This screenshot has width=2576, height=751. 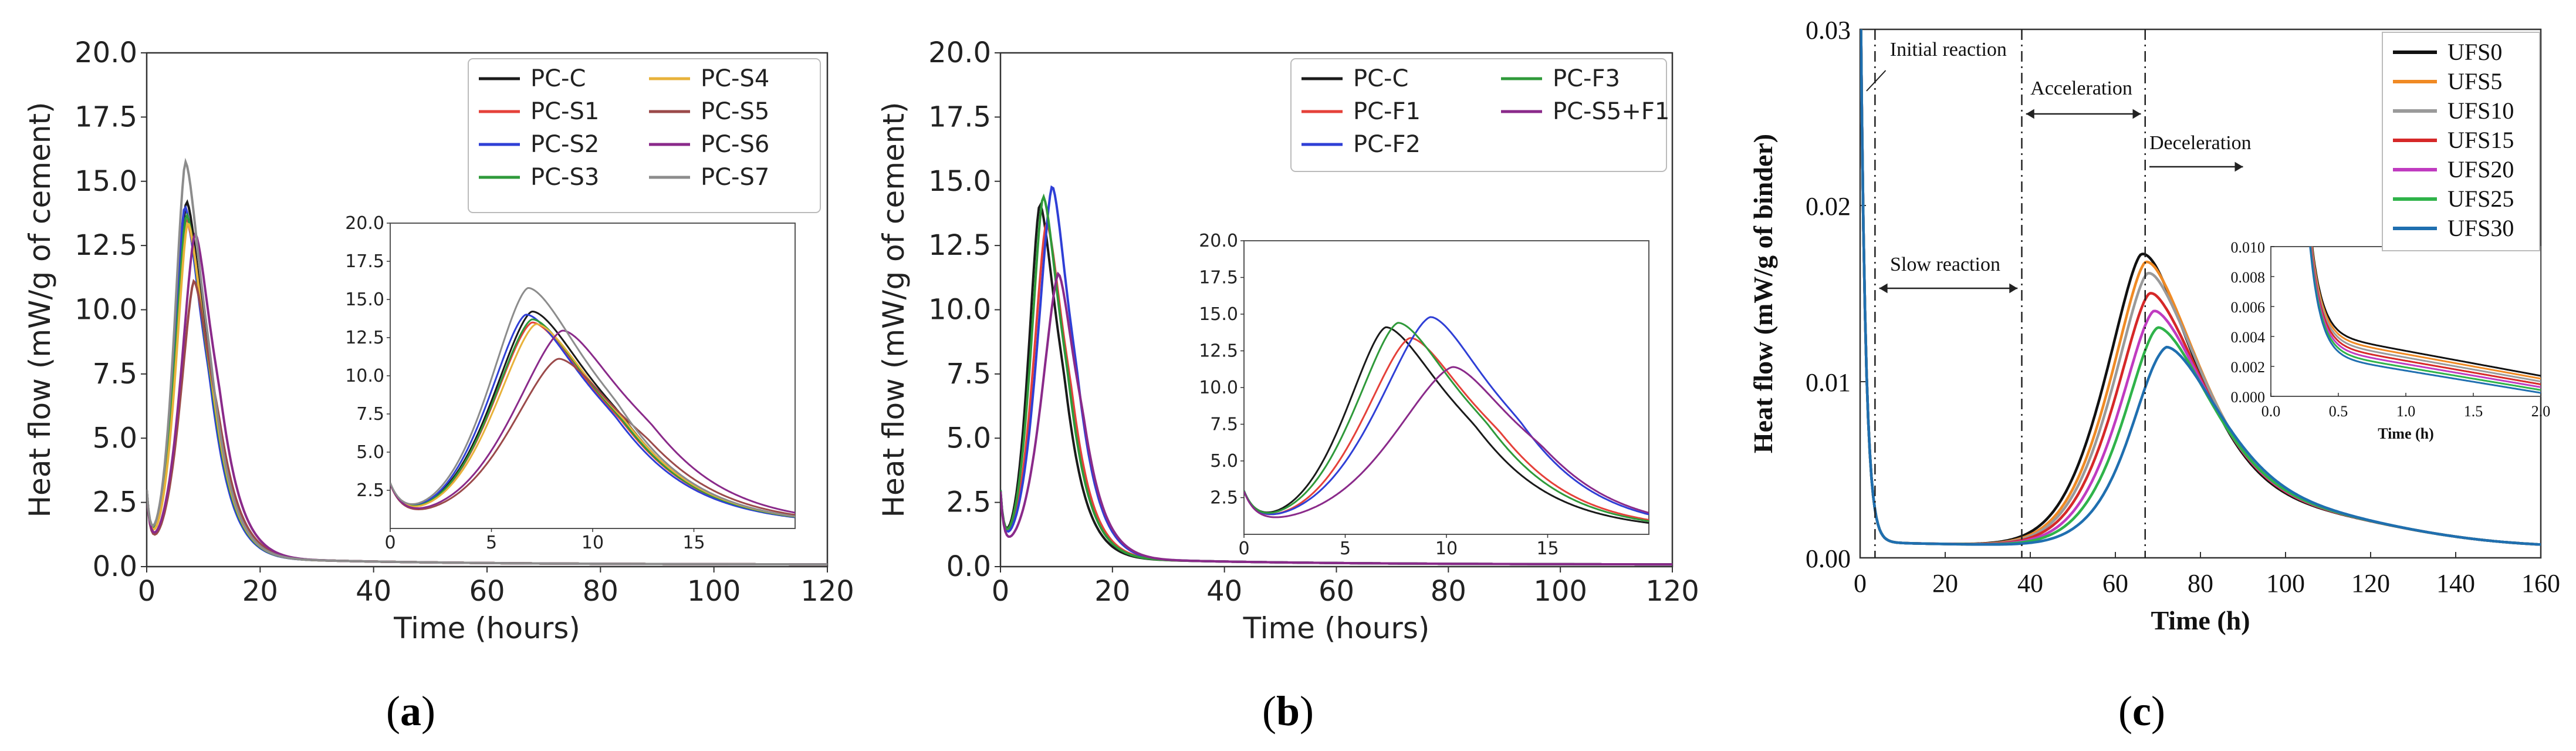 What do you see at coordinates (2370, 583) in the screenshot?
I see `panel-c-x-tick-label: 120` at bounding box center [2370, 583].